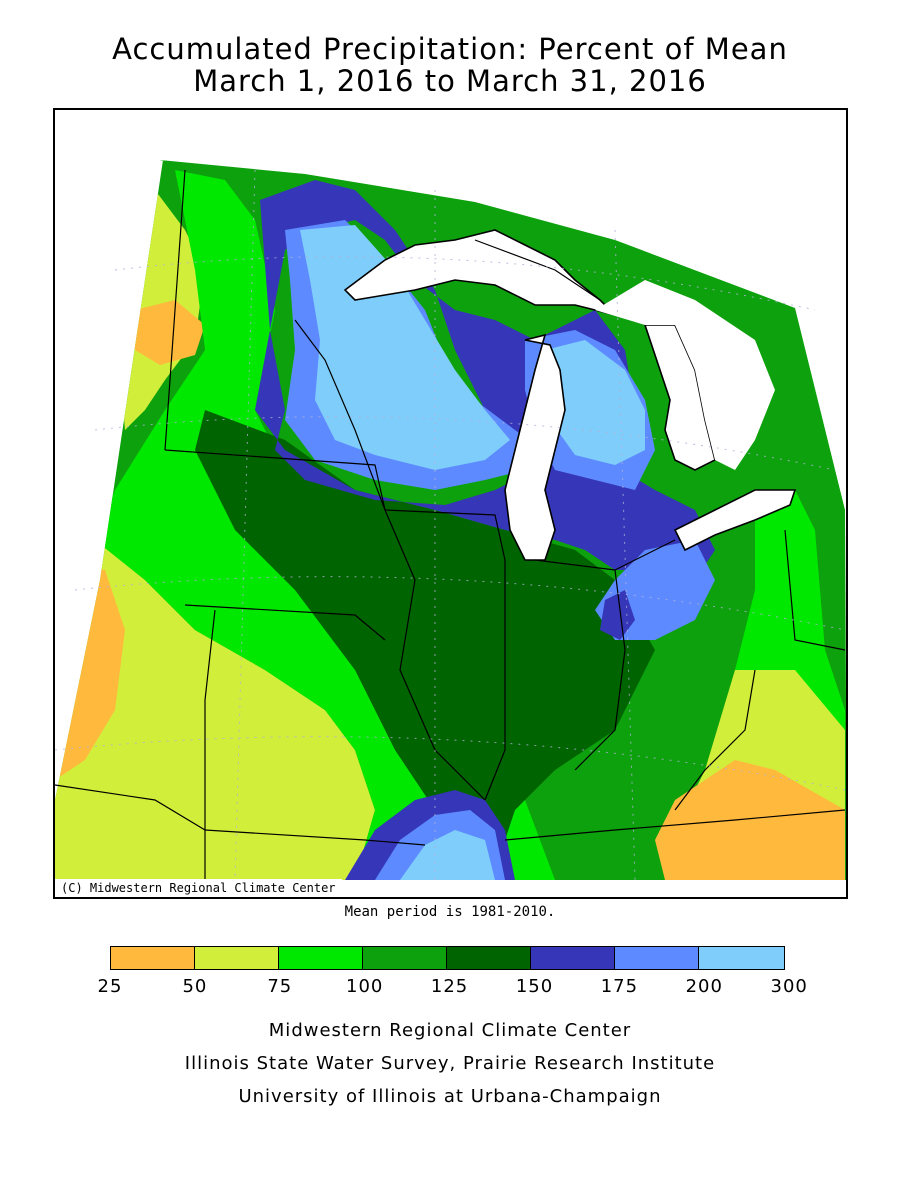 The width and height of the screenshot is (900, 1200). Describe the element at coordinates (715, 740) in the screenshot. I see `border-wv-ky` at that location.